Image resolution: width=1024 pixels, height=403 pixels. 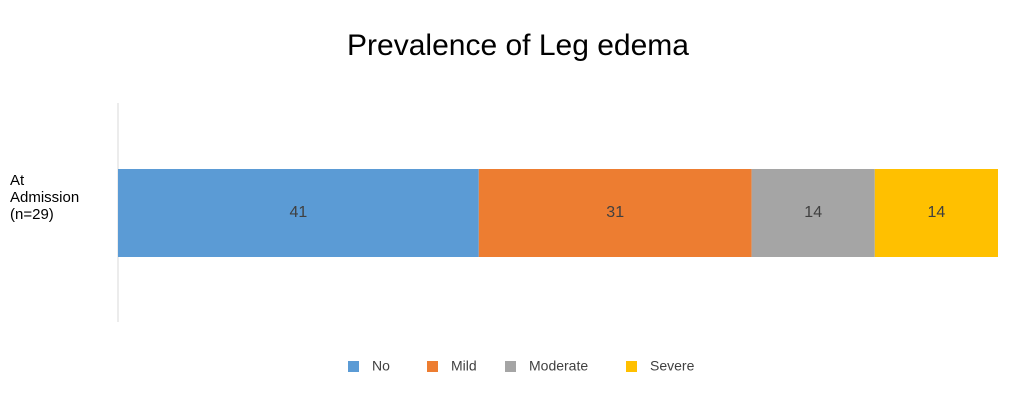 I want to click on legend-label: Moderate, so click(x=558, y=366).